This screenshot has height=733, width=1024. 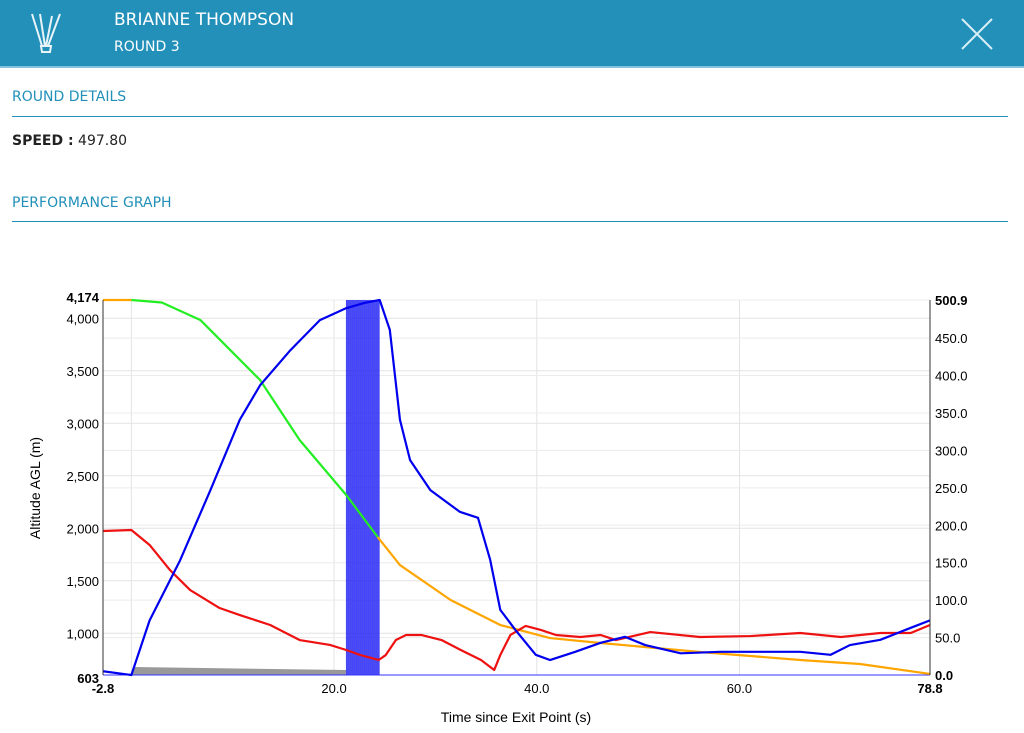 What do you see at coordinates (82, 581) in the screenshot?
I see `left-tick-label: 1,500` at bounding box center [82, 581].